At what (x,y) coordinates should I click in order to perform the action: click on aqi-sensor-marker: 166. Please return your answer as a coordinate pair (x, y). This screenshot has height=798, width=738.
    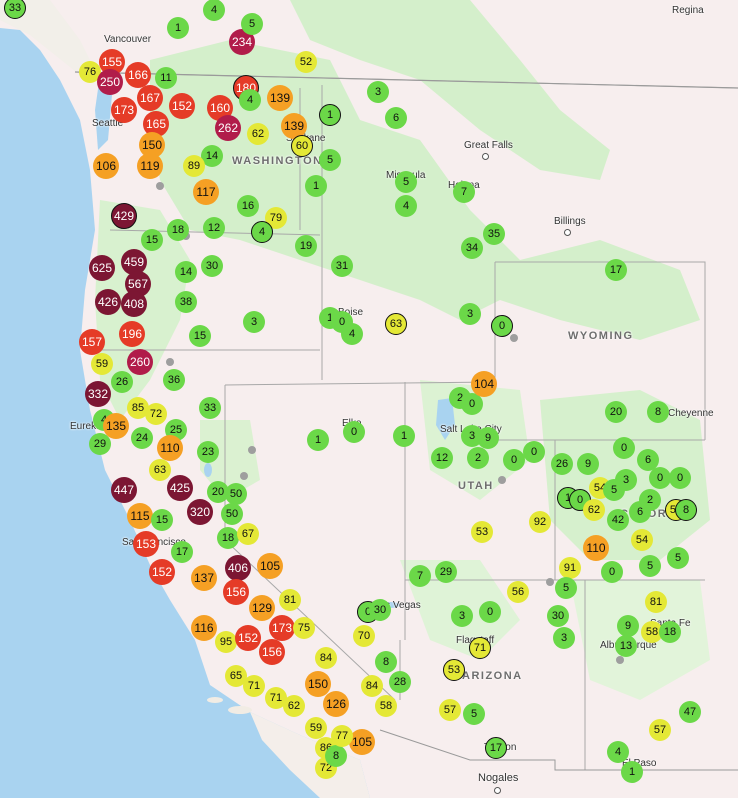
    Looking at the image, I should click on (138, 75).